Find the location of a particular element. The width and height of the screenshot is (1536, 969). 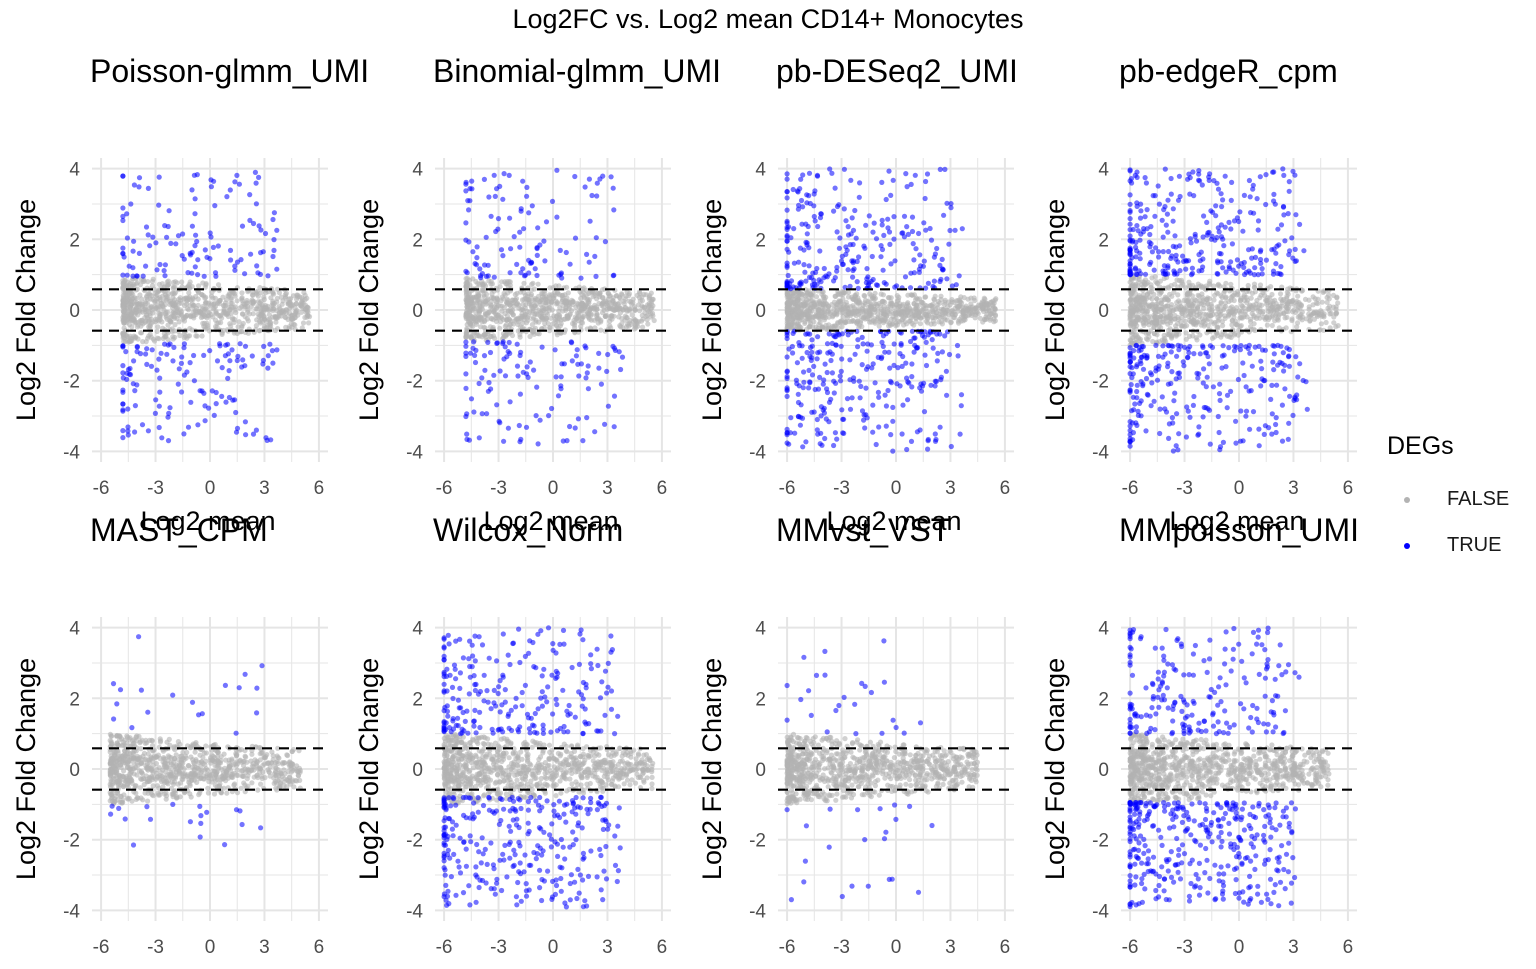

y-tick-label: -2 is located at coordinates (71, 382).